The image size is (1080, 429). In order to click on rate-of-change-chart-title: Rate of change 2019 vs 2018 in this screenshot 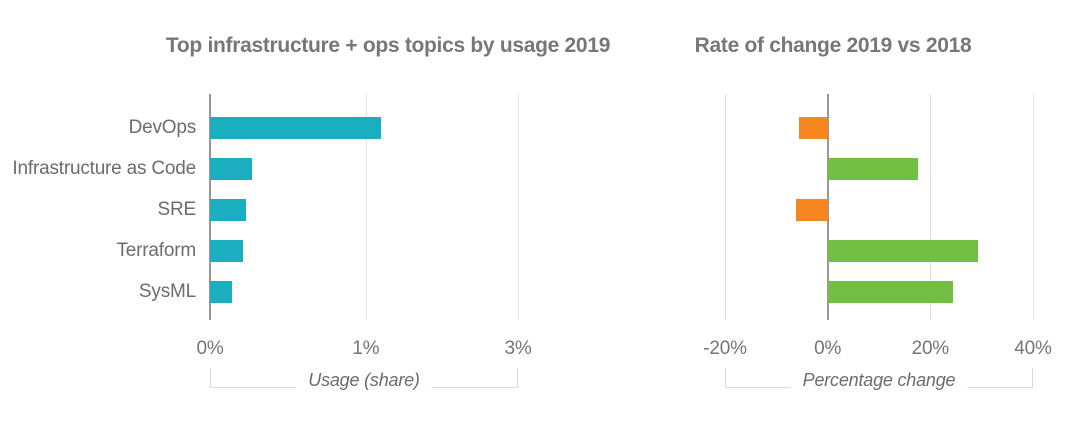, I will do `click(833, 45)`.